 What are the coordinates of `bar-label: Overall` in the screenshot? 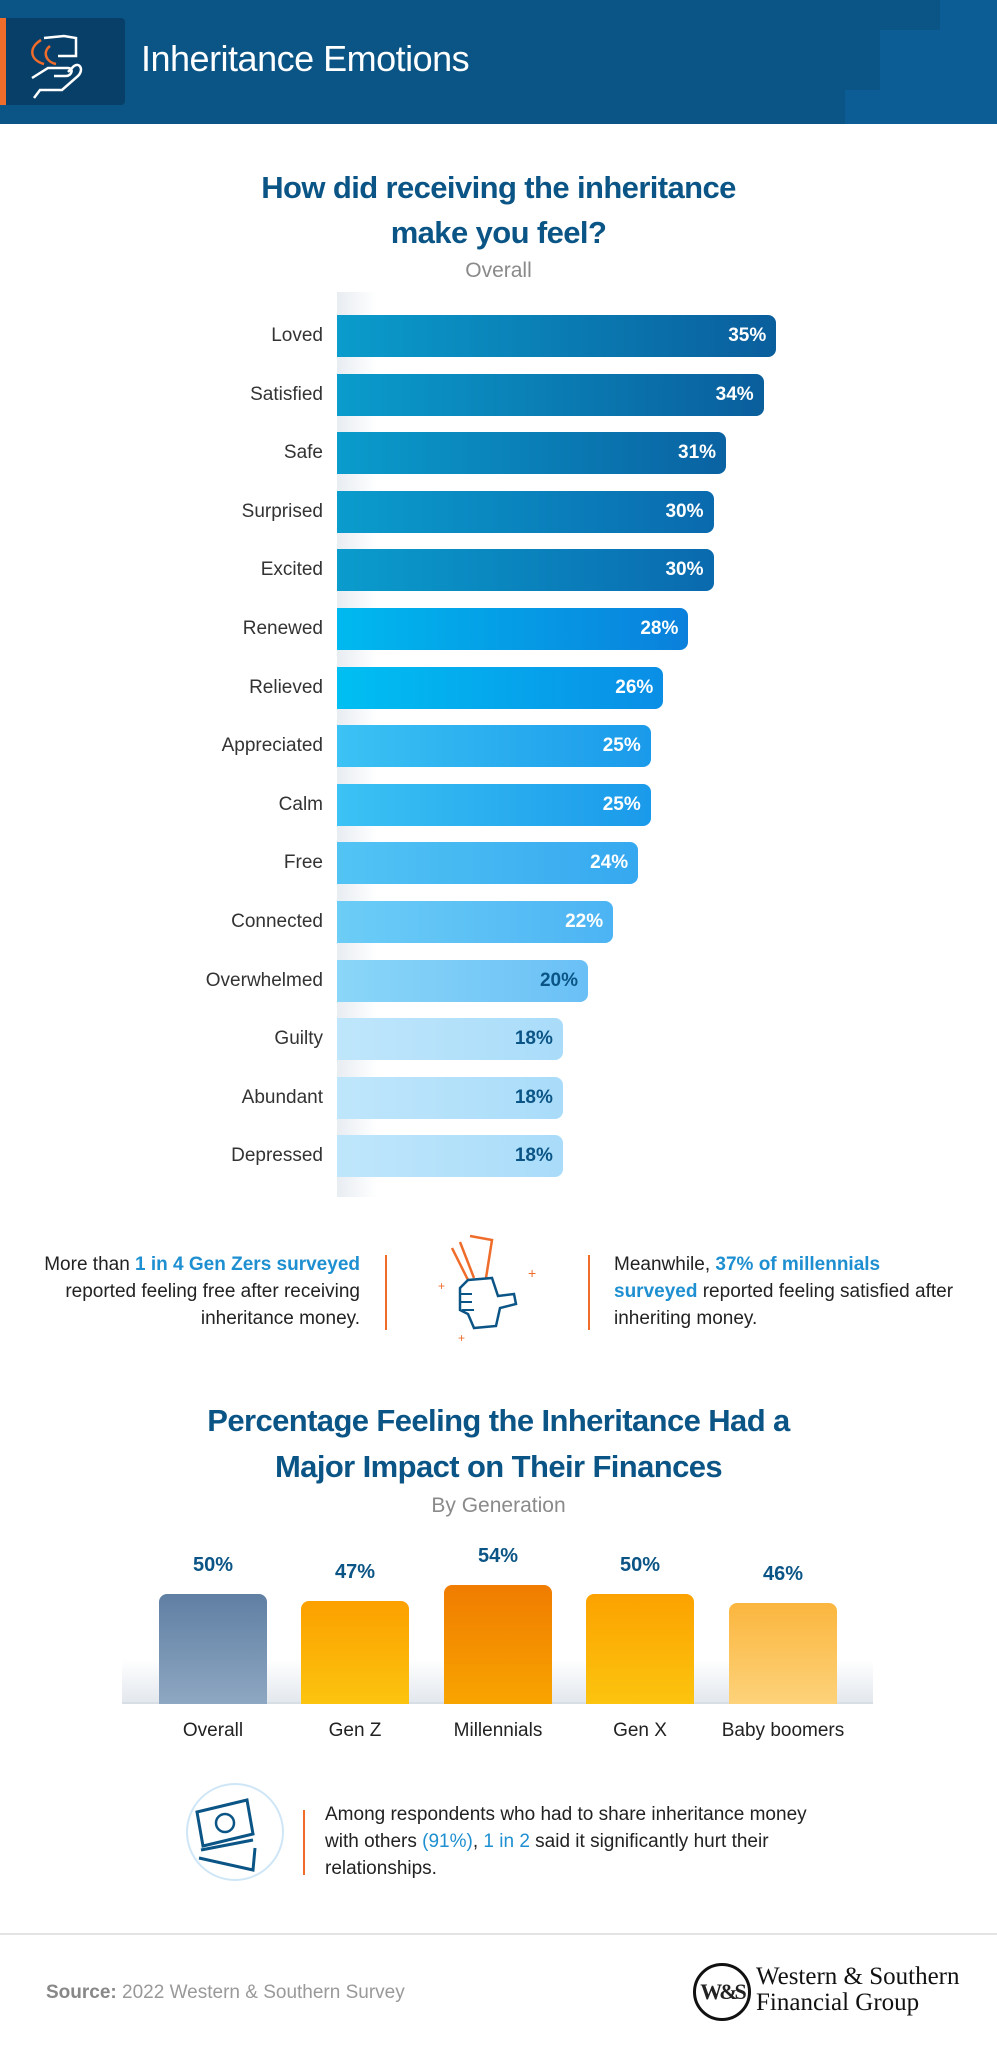 It's located at (213, 1730).